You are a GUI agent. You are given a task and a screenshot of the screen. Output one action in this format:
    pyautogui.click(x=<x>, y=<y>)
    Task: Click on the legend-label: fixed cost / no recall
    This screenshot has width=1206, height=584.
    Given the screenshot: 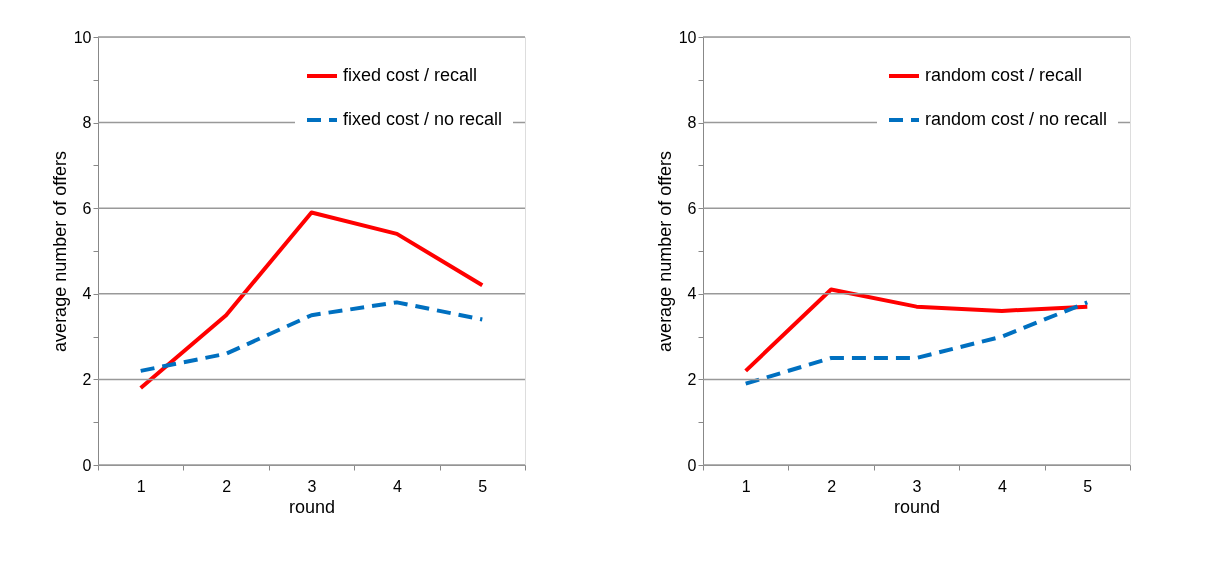 What is the action you would take?
    pyautogui.click(x=423, y=119)
    